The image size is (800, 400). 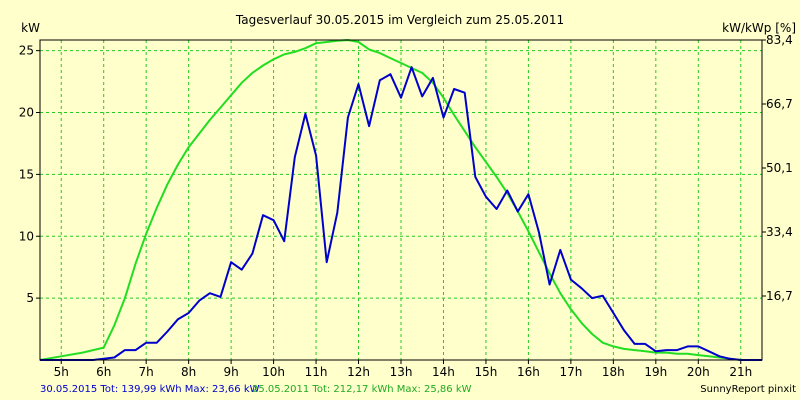 I want to click on x-tick-label: 6h, so click(x=103, y=372).